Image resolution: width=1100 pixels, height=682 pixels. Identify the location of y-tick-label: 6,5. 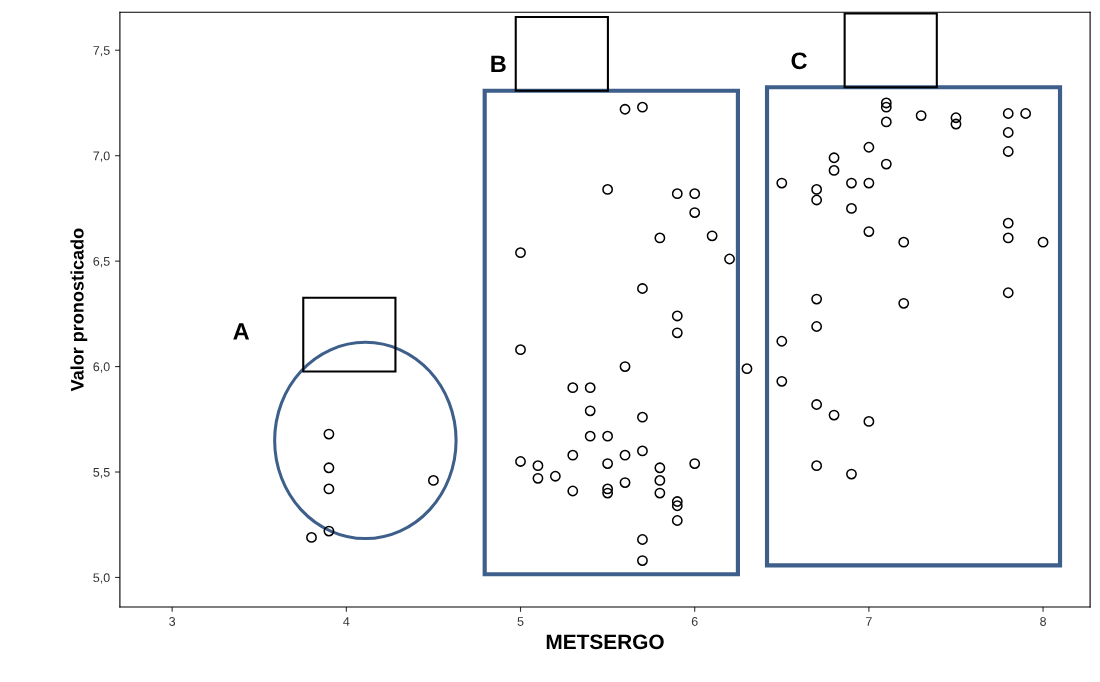
(101, 262).